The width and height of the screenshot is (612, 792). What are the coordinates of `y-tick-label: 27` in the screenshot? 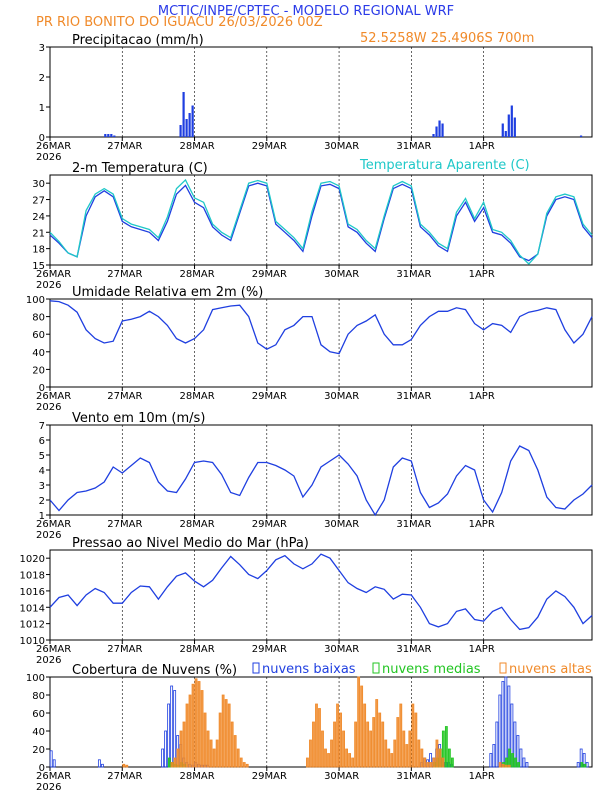 It's located at (38, 201).